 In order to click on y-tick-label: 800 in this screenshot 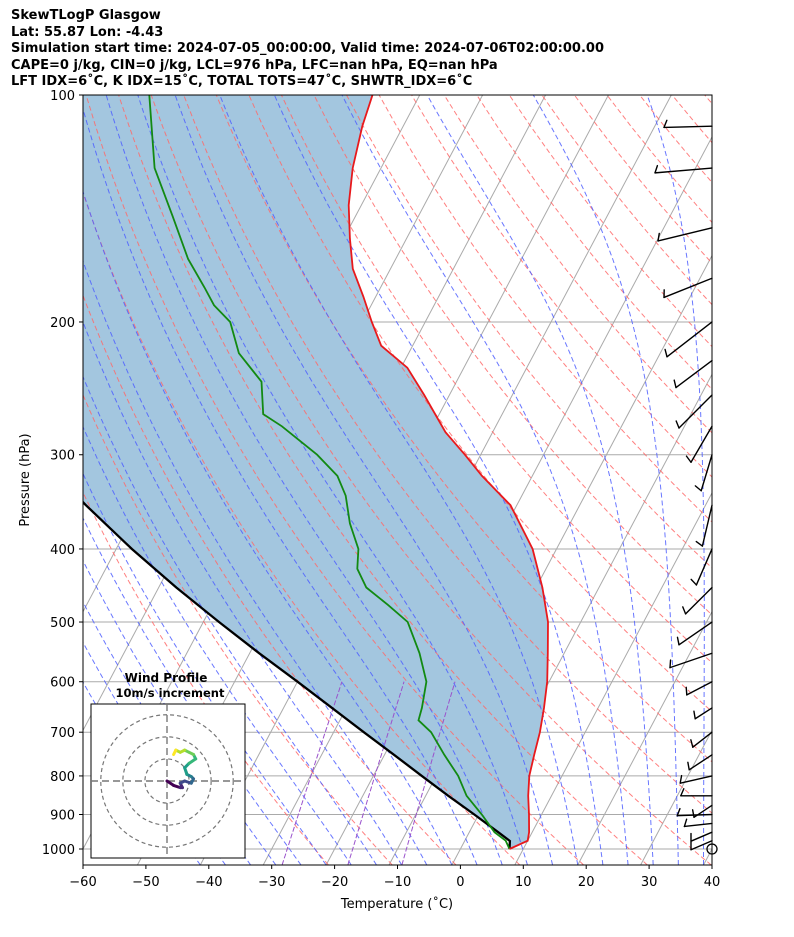, I will do `click(62, 777)`.